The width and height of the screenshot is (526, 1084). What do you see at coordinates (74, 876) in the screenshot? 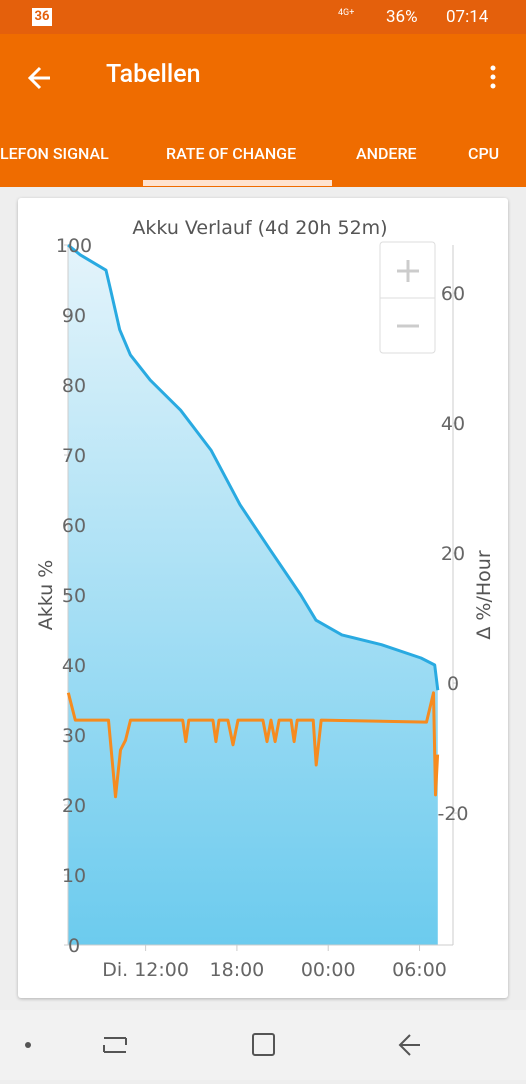
I see `y-tick-label: 10` at bounding box center [74, 876].